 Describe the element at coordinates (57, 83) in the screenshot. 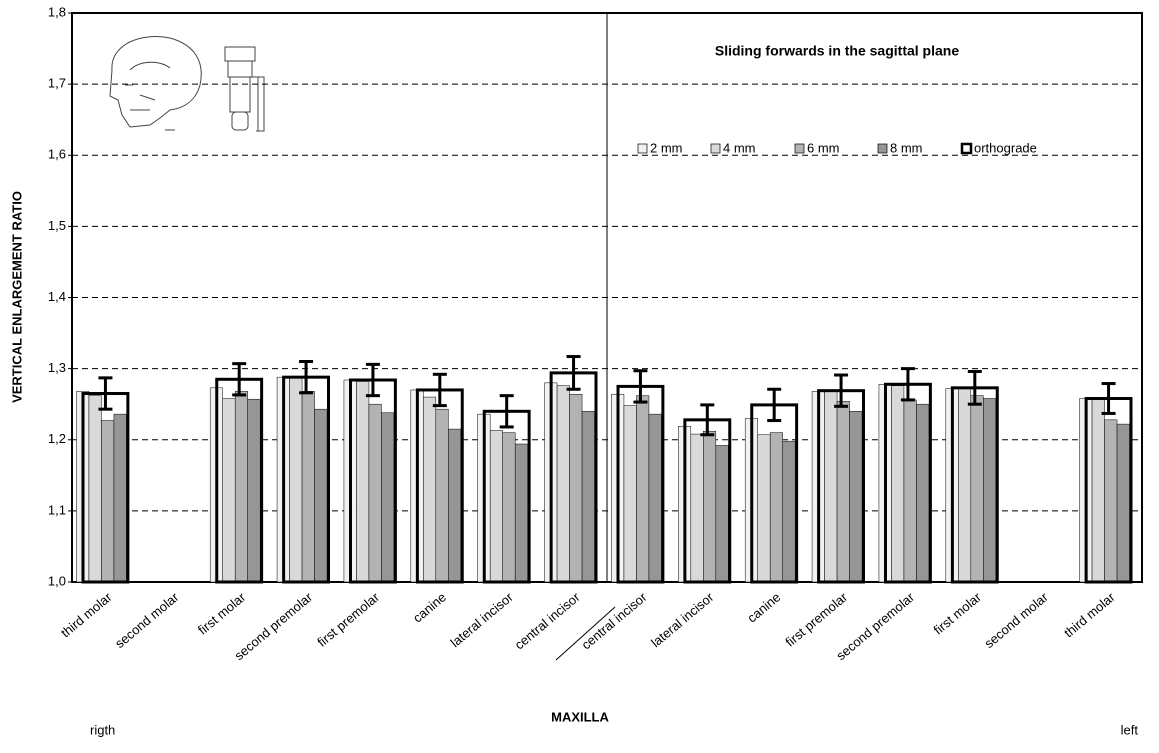

I see `y-tick-label: 1,7` at that location.